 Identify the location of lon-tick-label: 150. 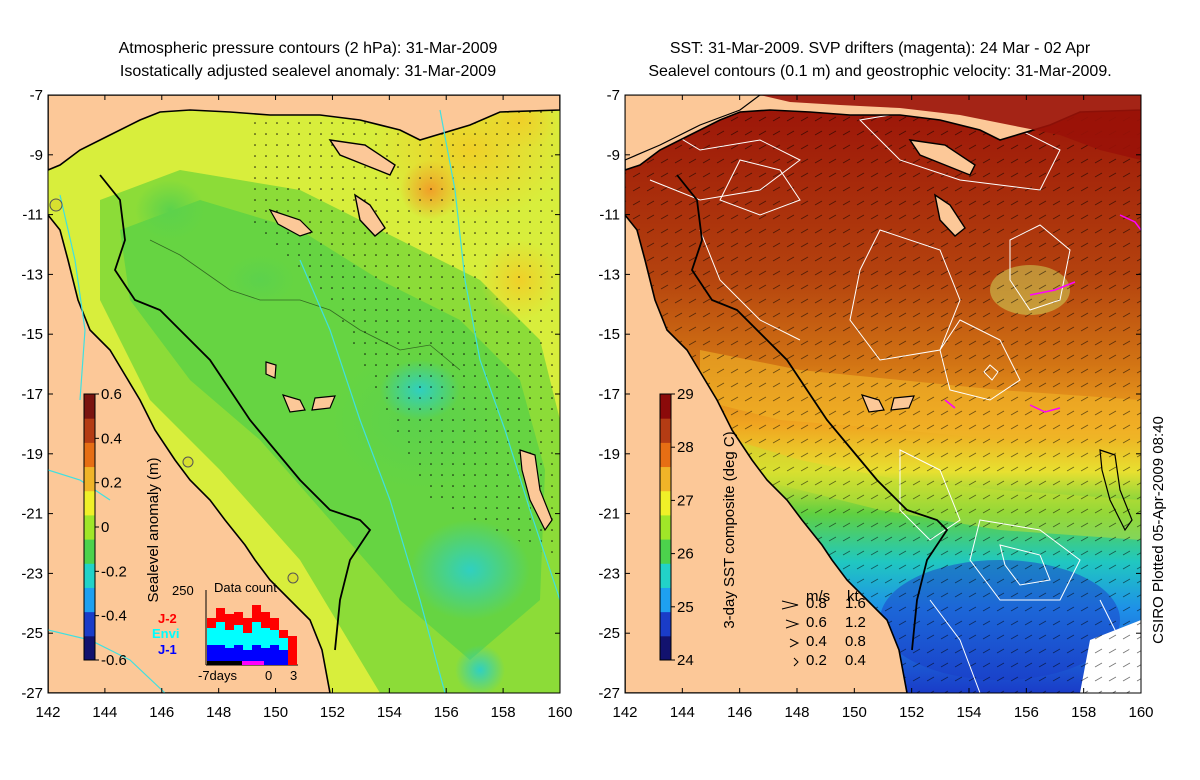
(275, 712).